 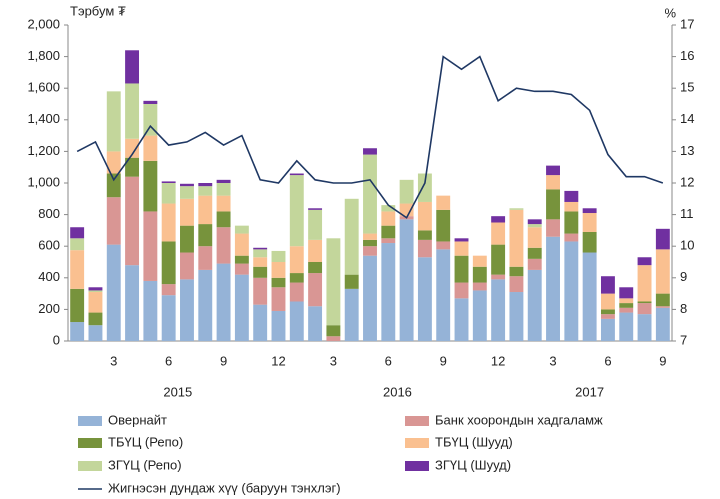 What do you see at coordinates (687, 55) in the screenshot?
I see `y2-tick-label: 16` at bounding box center [687, 55].